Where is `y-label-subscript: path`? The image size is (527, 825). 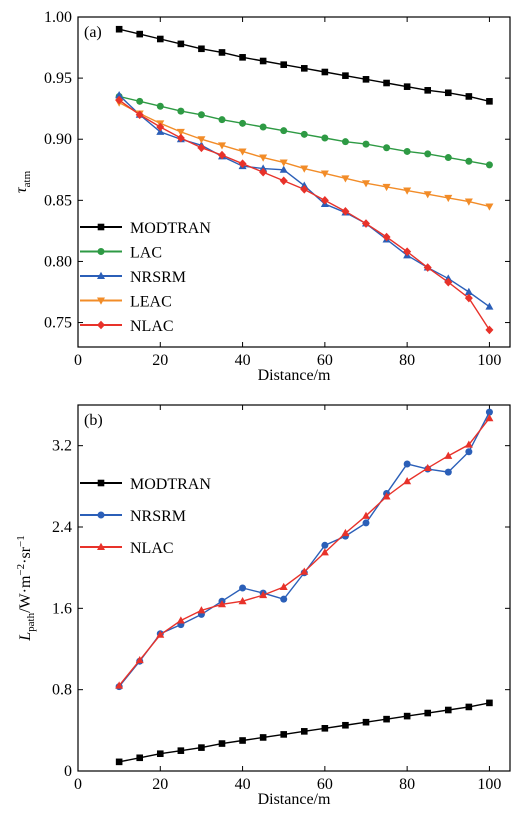
y-label-subscript: path is located at coordinates (31, 621).